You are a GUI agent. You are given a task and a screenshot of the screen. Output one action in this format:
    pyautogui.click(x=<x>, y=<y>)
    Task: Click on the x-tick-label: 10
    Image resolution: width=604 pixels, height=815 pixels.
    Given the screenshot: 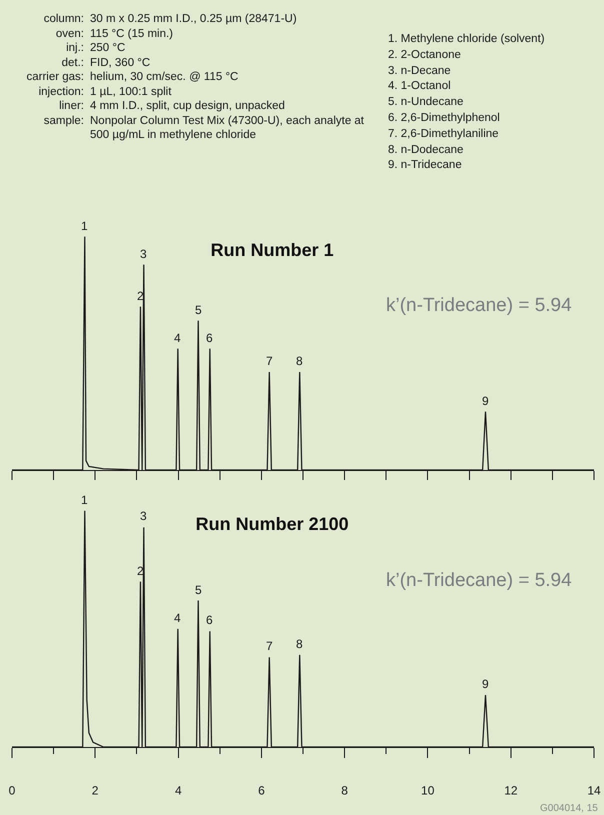 What is the action you would take?
    pyautogui.click(x=428, y=790)
    